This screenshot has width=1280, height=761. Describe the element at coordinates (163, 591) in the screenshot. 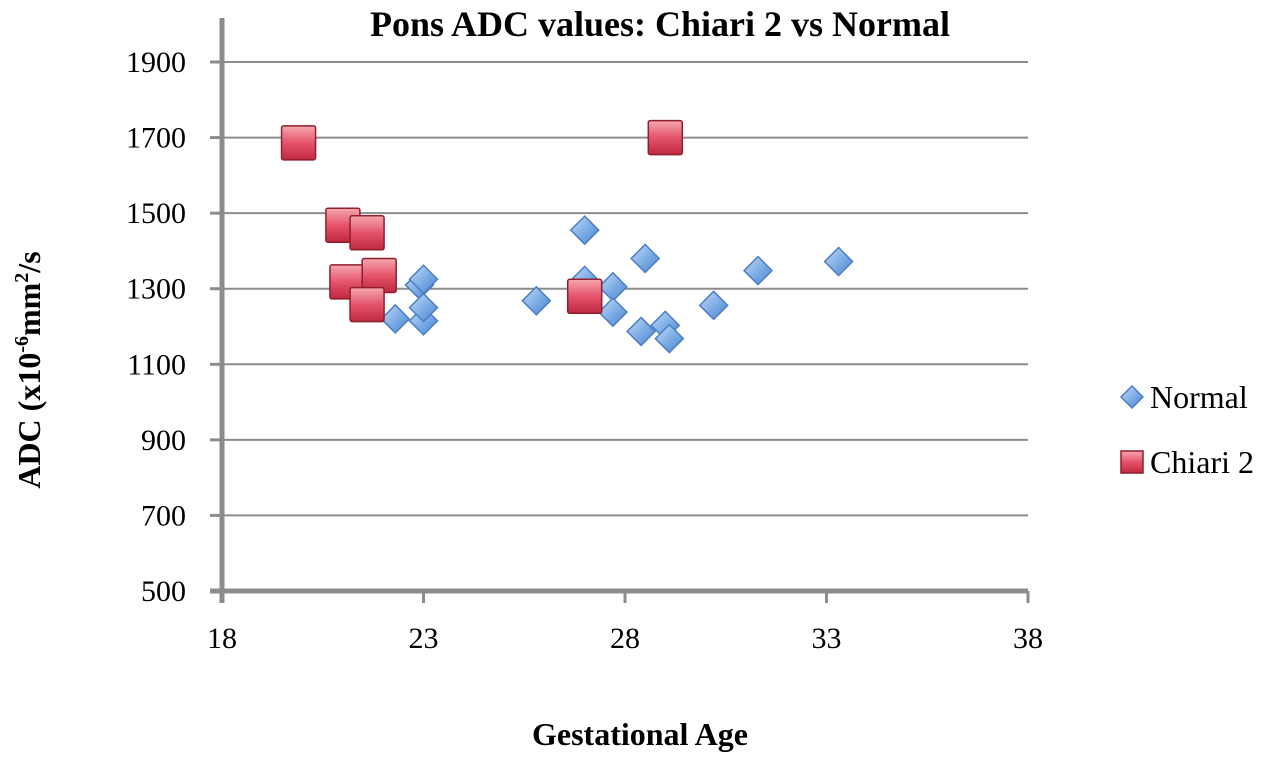

I see `y-tick-label: 500` at that location.